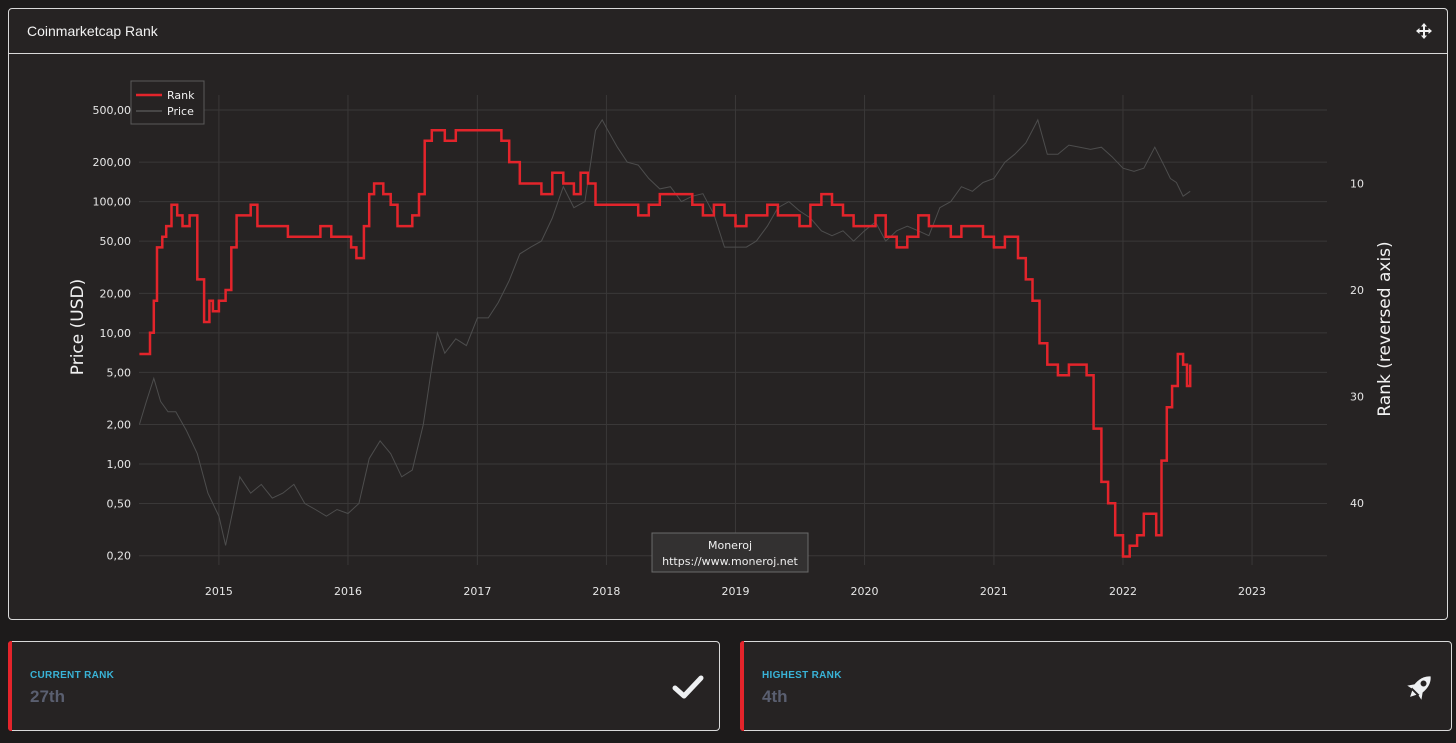 The width and height of the screenshot is (1456, 743). What do you see at coordinates (348, 591) in the screenshot?
I see `x-tick-label: 2016` at bounding box center [348, 591].